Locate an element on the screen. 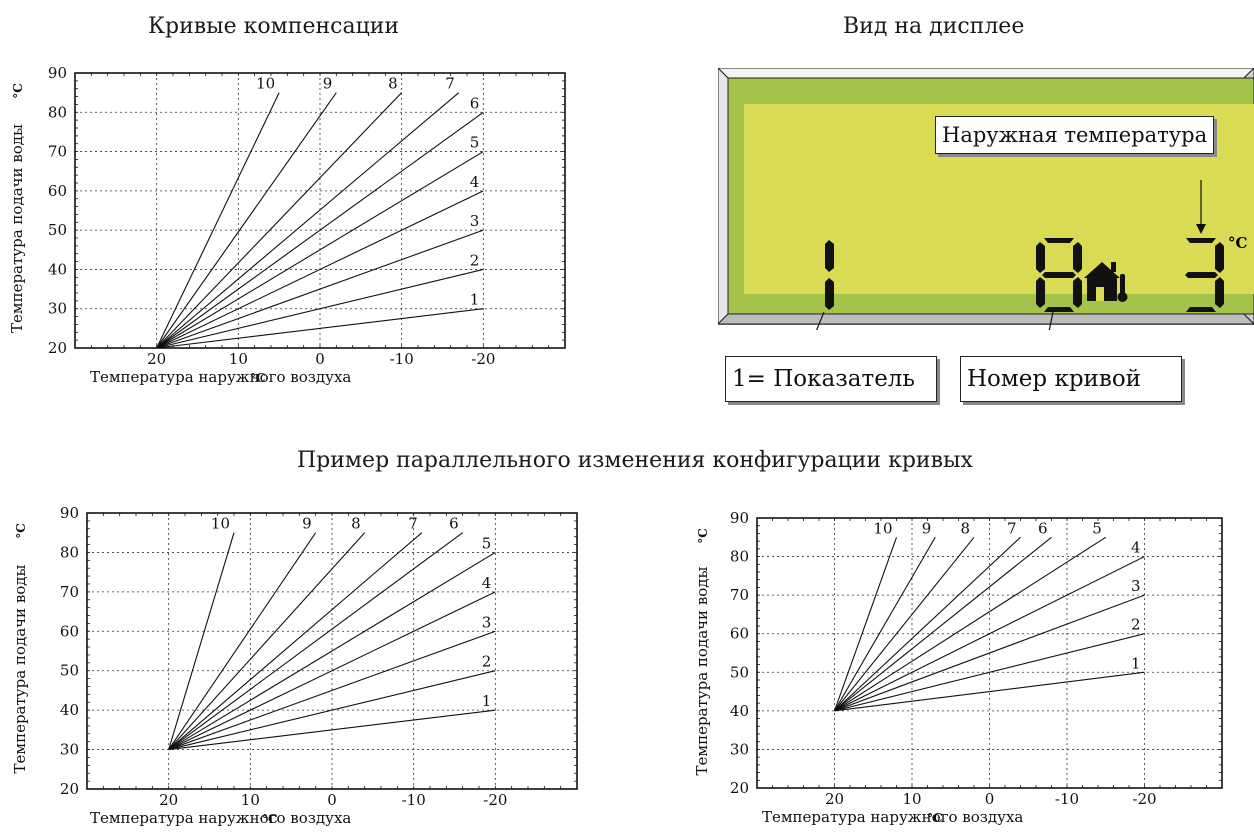 The width and height of the screenshot is (1254, 837). curve-digit is located at coordinates (1059, 275).